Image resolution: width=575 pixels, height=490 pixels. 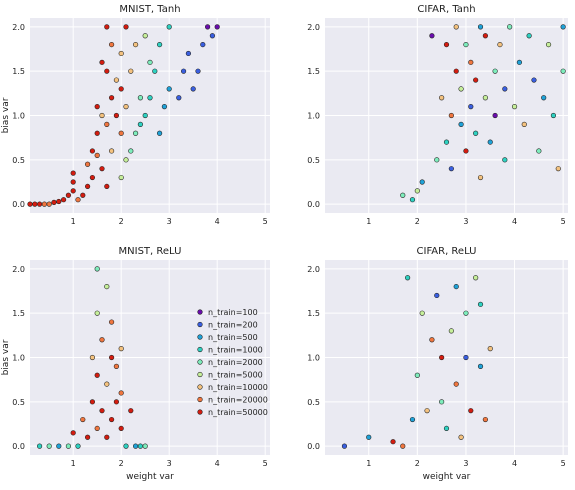 I want to click on x-tick-label: 2, so click(x=417, y=463).